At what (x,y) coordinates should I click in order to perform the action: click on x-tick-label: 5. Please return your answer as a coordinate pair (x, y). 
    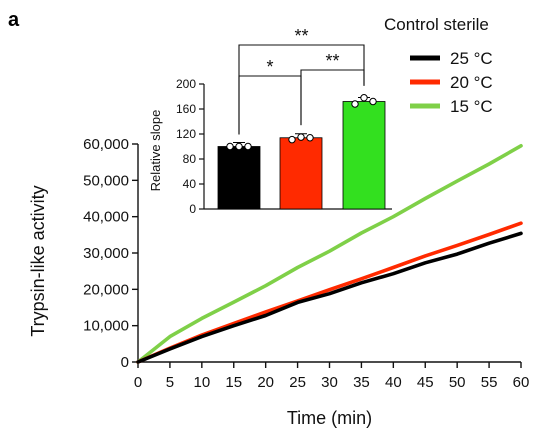
    Looking at the image, I should click on (170, 382).